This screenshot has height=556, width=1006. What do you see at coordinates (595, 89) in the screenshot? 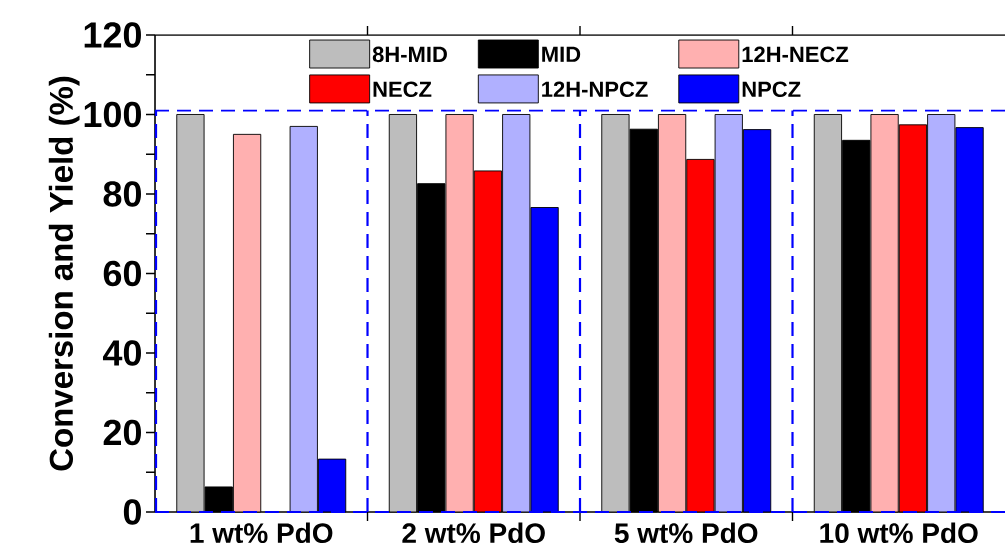
I see `legend-label: 12H-NPCZ` at bounding box center [595, 89].